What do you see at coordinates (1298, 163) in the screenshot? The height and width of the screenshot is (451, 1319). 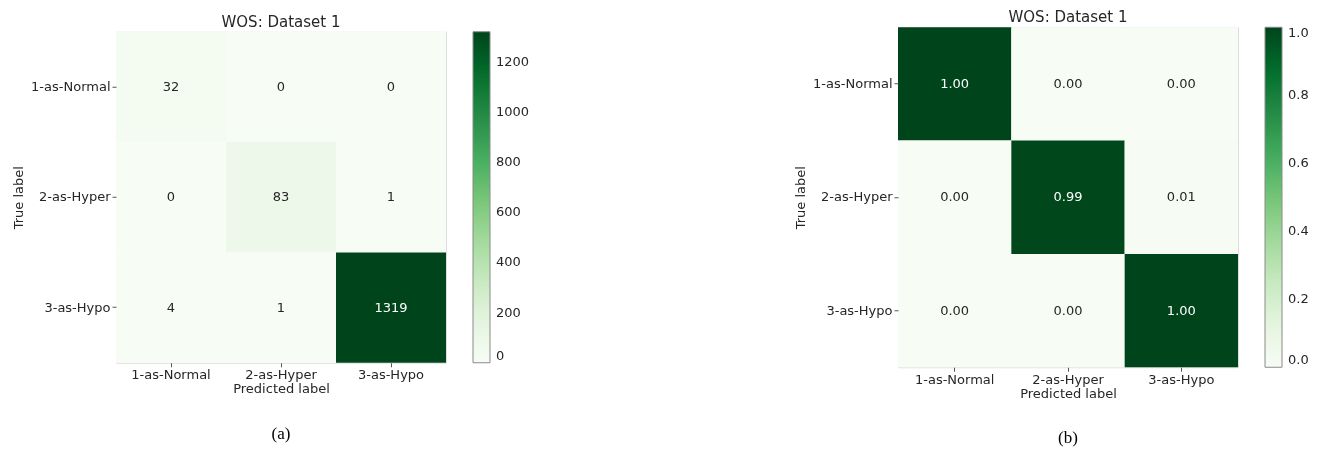 I see `color-bar-label: 0.6` at bounding box center [1298, 163].